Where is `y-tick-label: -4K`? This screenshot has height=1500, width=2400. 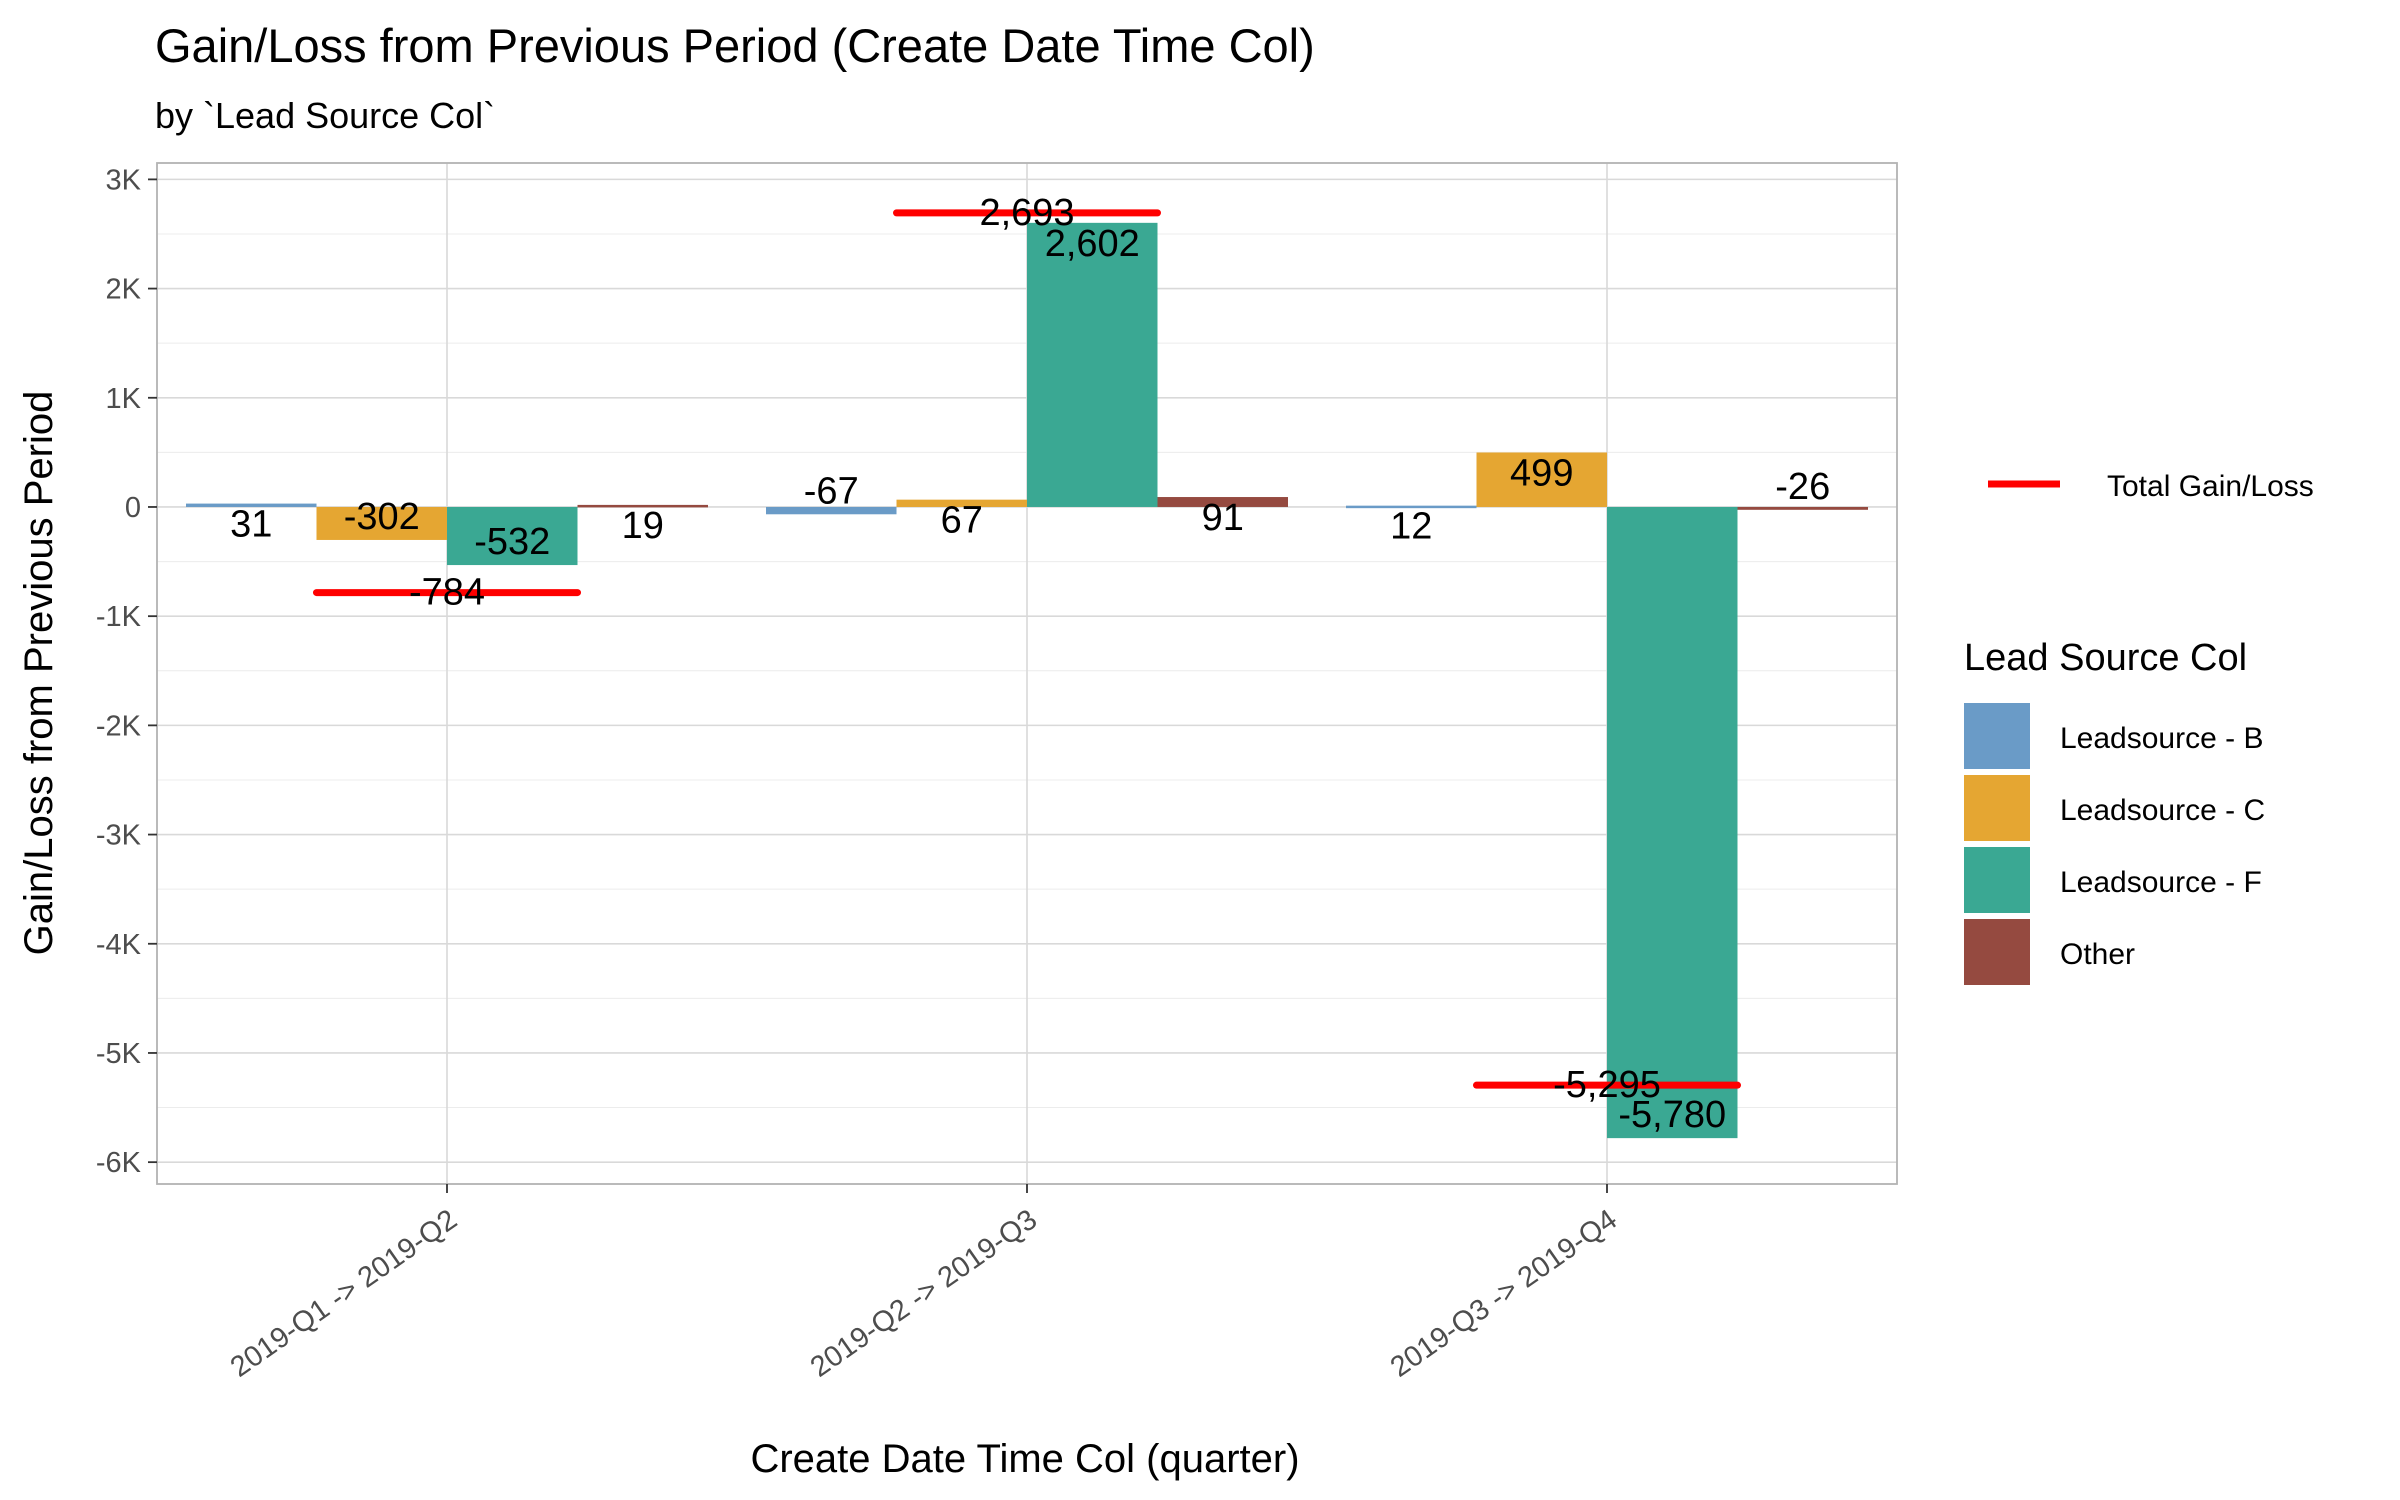
y-tick-label: -4K is located at coordinates (119, 945).